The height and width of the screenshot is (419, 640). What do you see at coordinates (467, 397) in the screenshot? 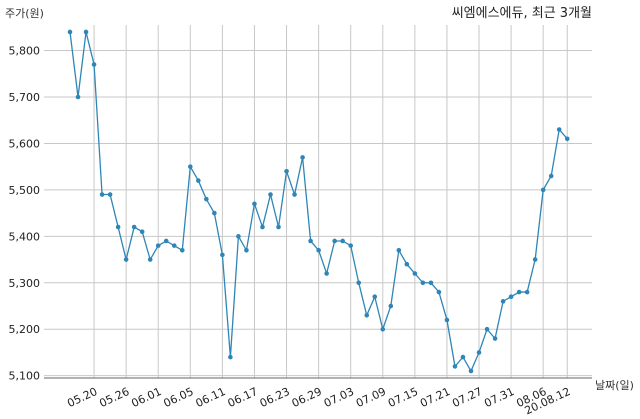
I see `x-tick-label: 07.27` at bounding box center [467, 397].